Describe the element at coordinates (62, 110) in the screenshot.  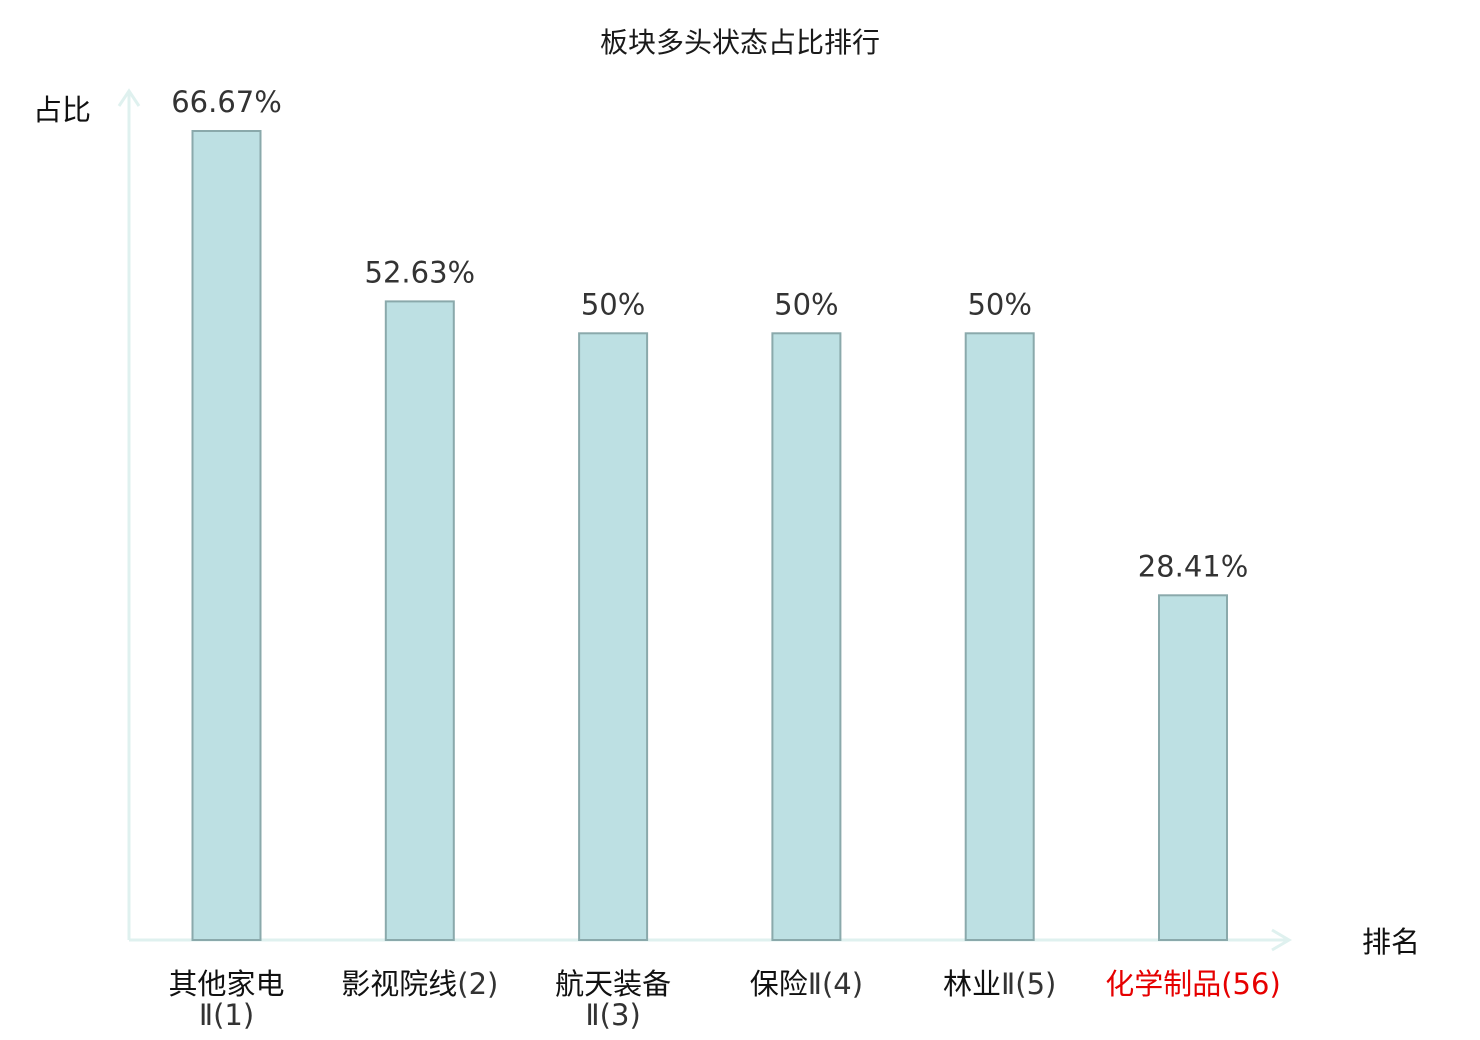
I see `y-axis-title: 占比` at that location.